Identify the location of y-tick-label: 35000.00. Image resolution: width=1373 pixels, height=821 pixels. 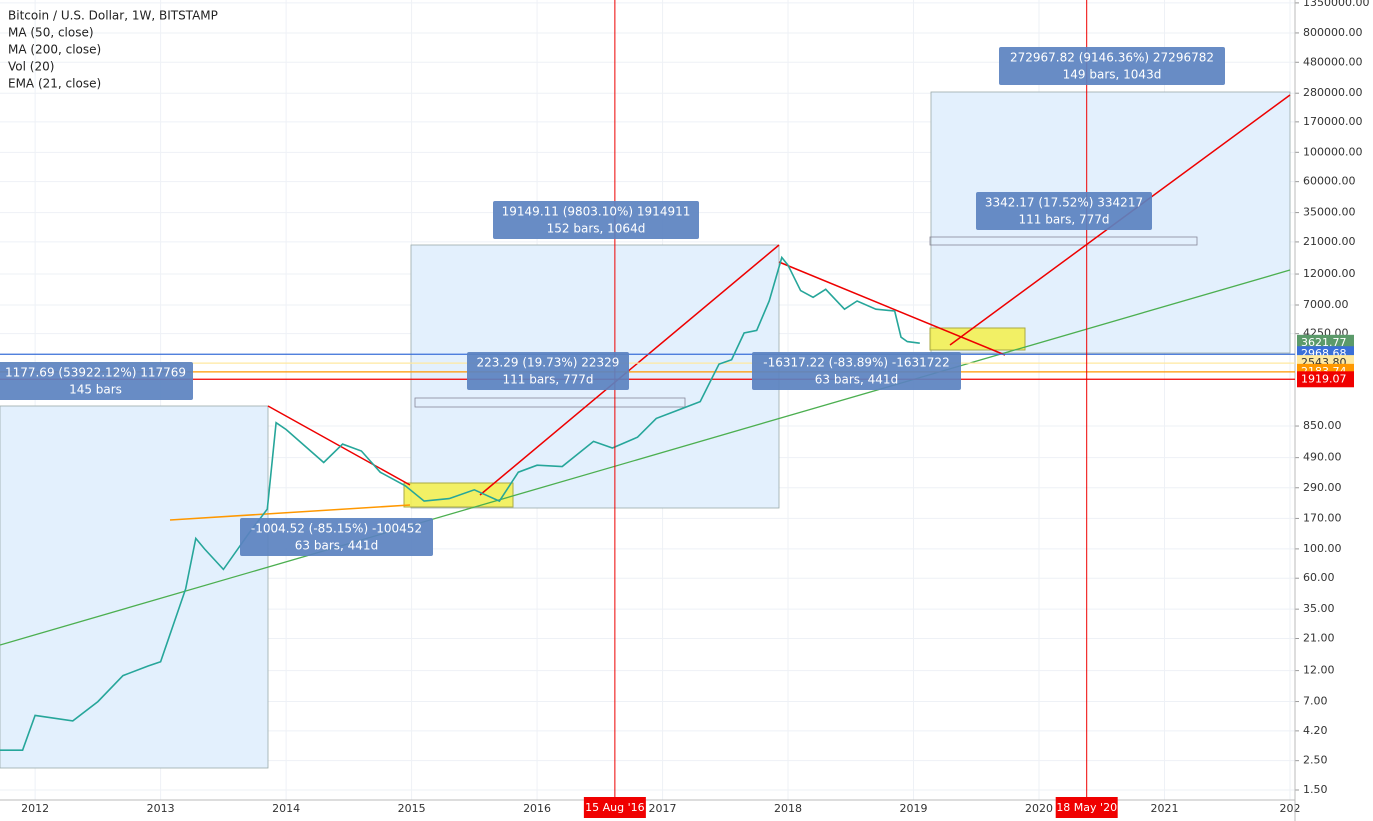
(1329, 212).